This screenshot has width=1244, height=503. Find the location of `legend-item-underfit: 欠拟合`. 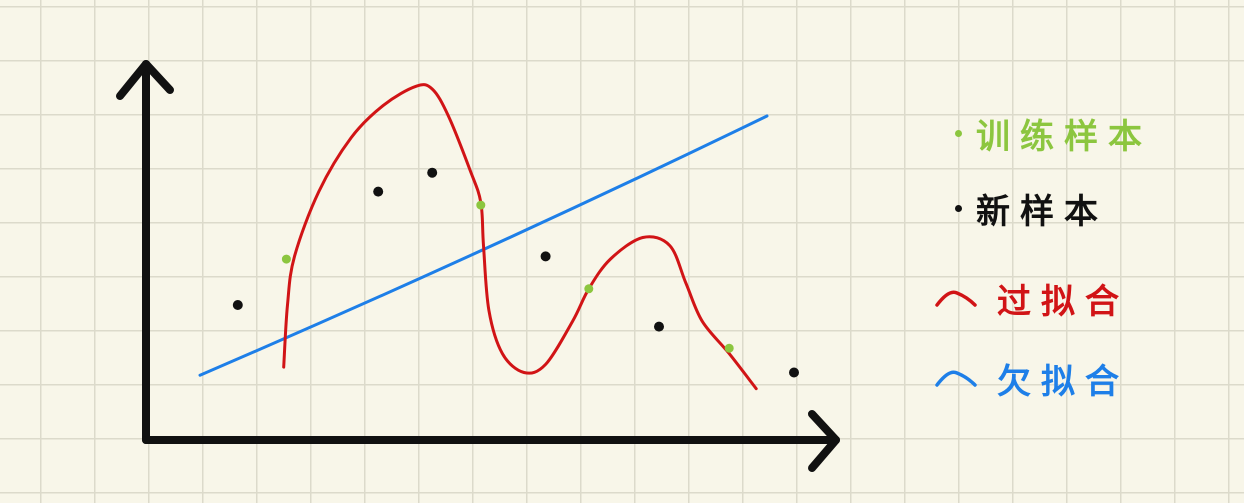

legend-item-underfit: 欠拟合 is located at coordinates (1032, 378).